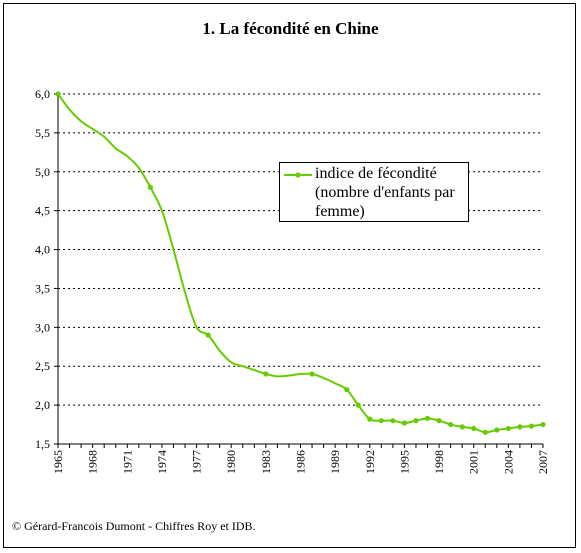 The height and width of the screenshot is (553, 581). Describe the element at coordinates (197, 462) in the screenshot. I see `x-tick-label: 1977` at that location.